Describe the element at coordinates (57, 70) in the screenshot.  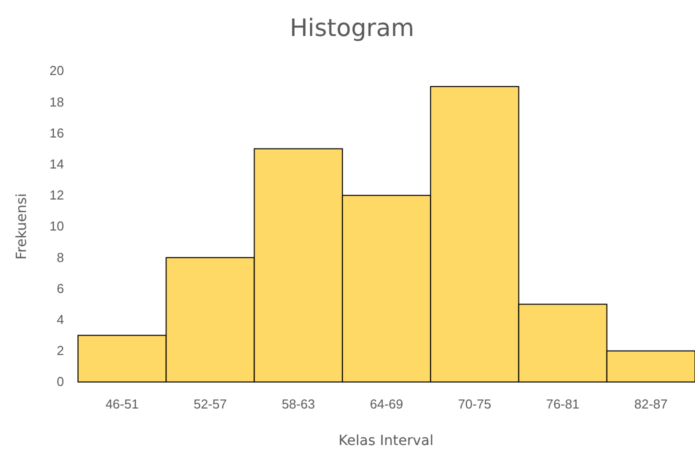
I see `y-tick-label: 20` at that location.